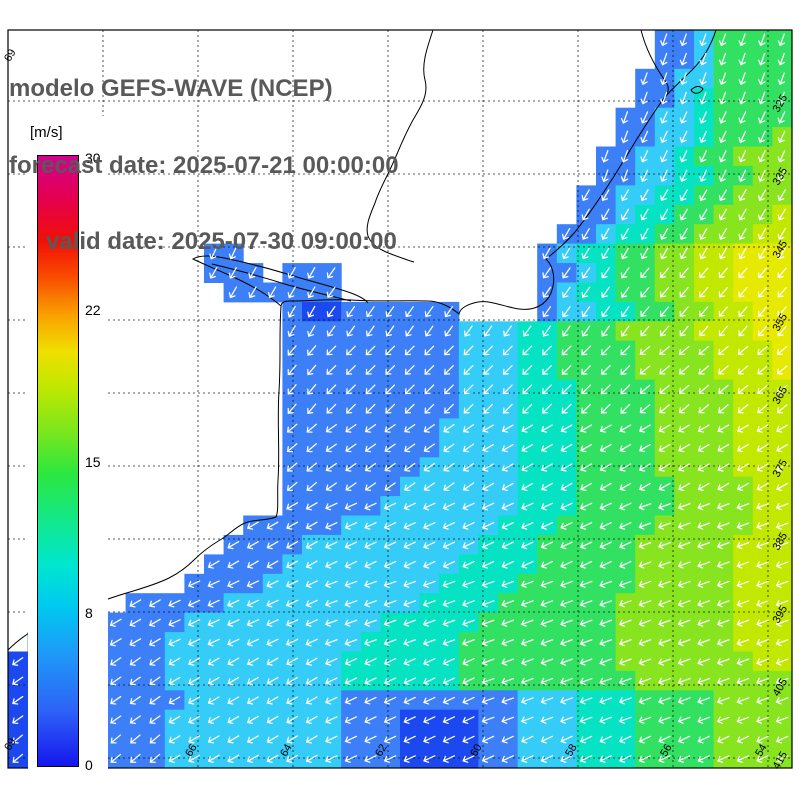 This screenshot has height=800, width=800. Describe the element at coordinates (68, 447) in the screenshot. I see `colorbar-panel: [m/s] 30 22 15 8 0` at that location.